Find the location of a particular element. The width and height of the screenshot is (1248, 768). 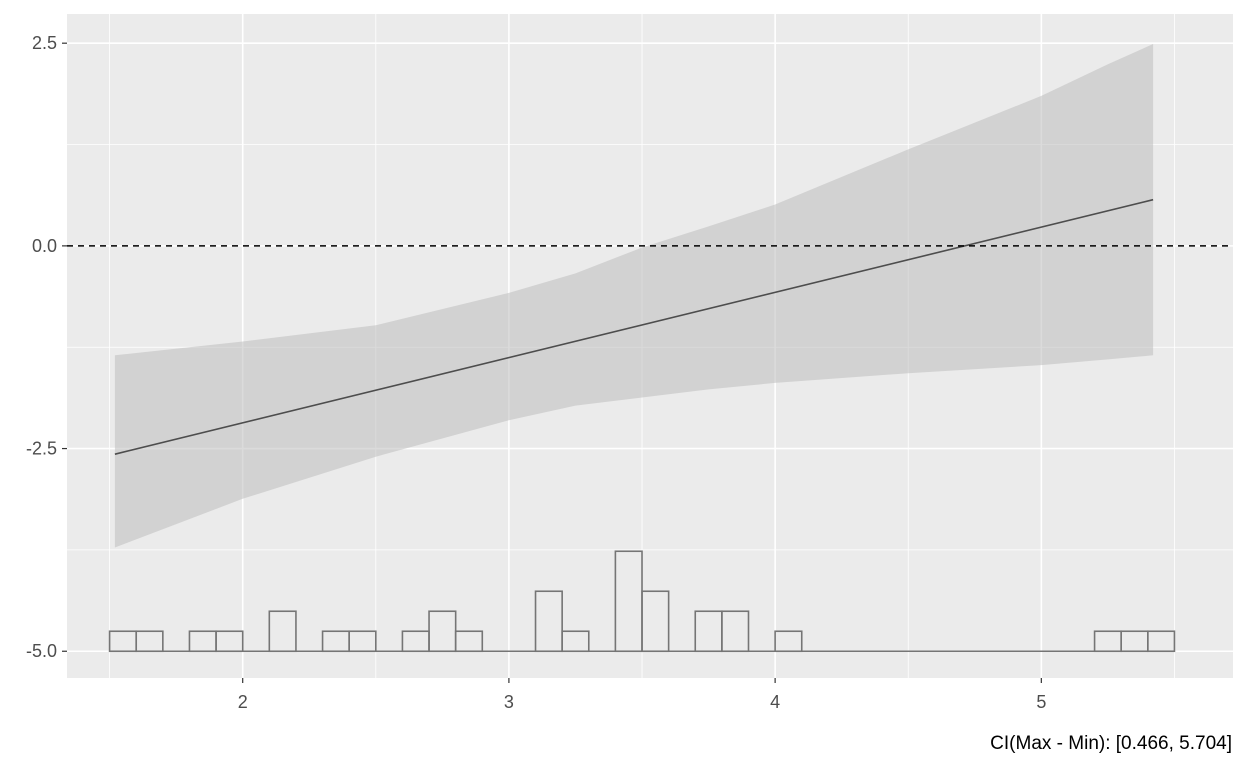

y-tick-label: 0.0 is located at coordinates (44, 246).